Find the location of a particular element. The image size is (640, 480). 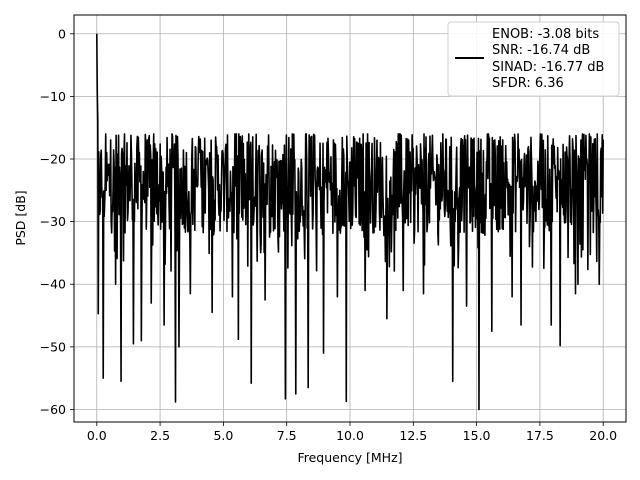

x-tick-label: 0.0 is located at coordinates (97, 435).